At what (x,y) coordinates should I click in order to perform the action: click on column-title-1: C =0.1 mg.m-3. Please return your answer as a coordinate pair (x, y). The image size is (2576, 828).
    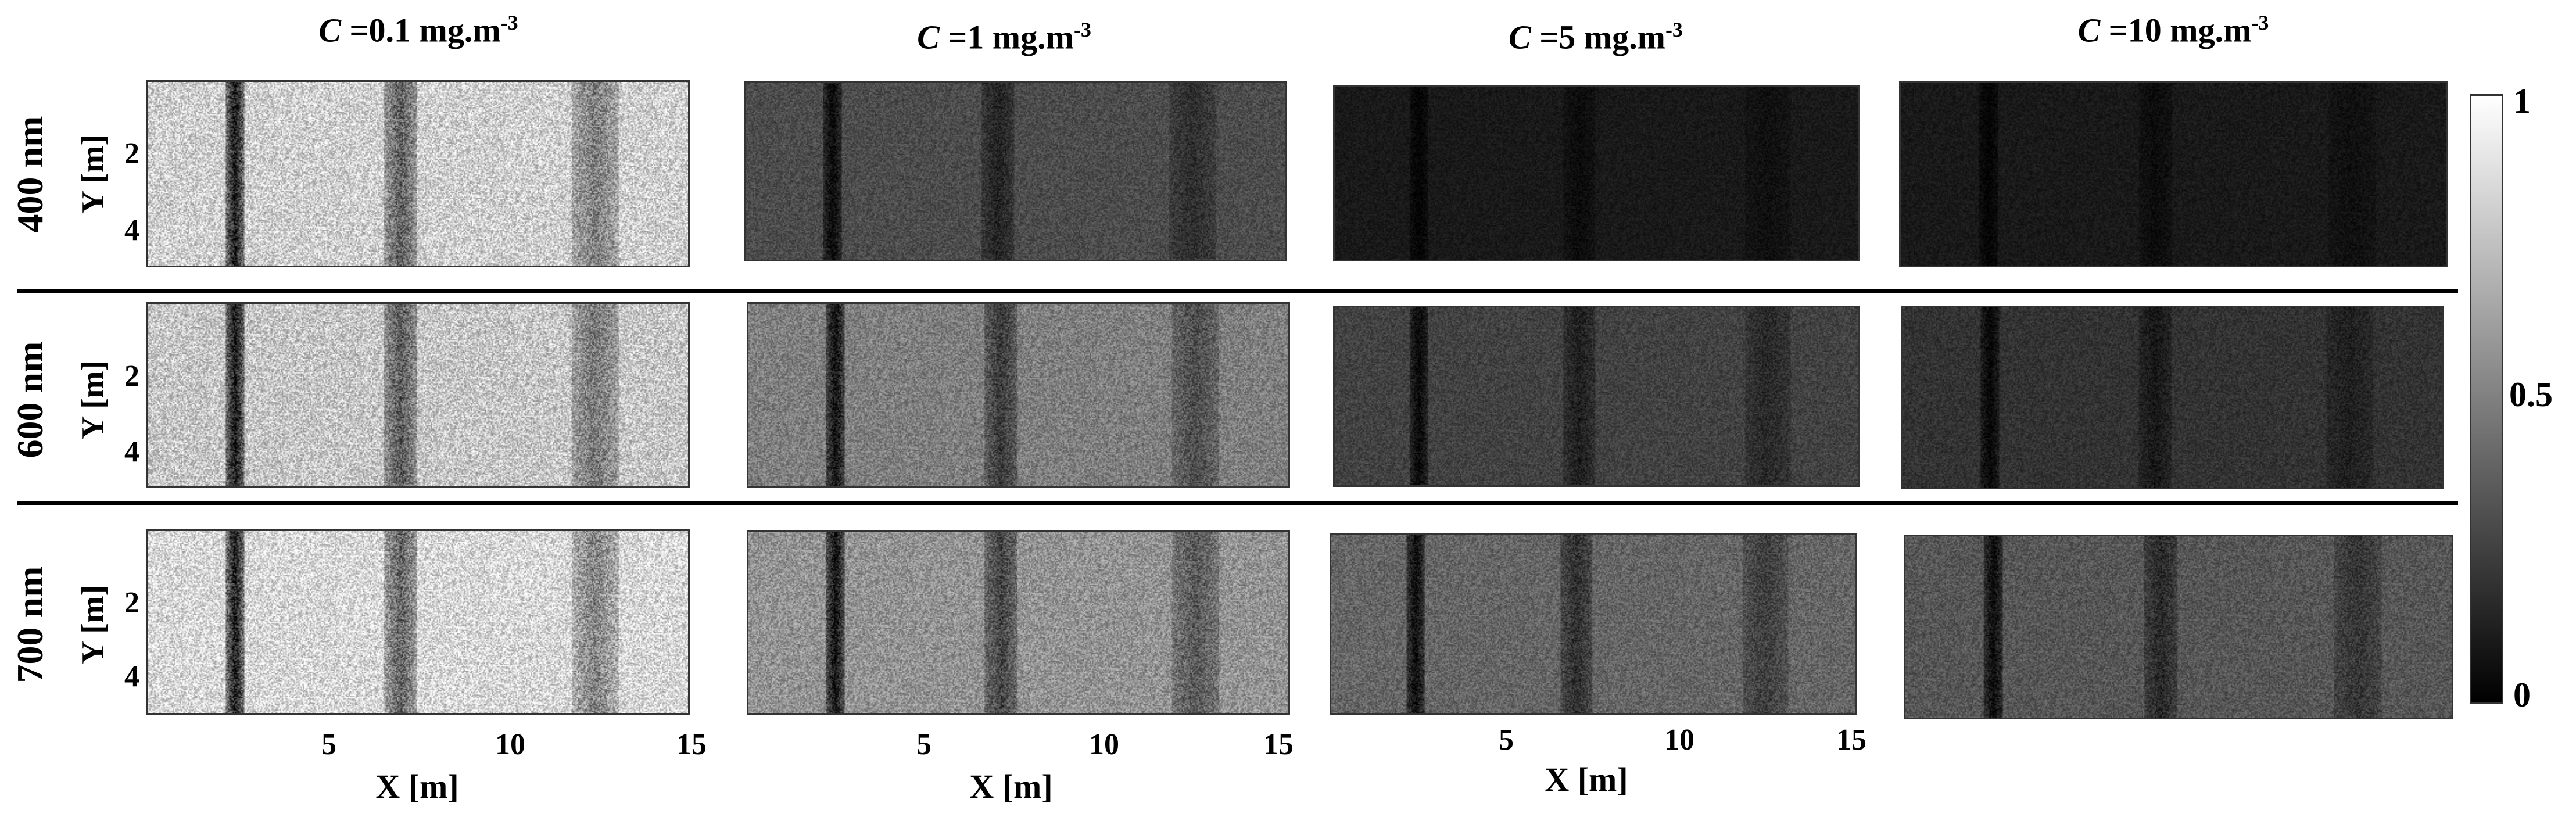
    Looking at the image, I should click on (418, 30).